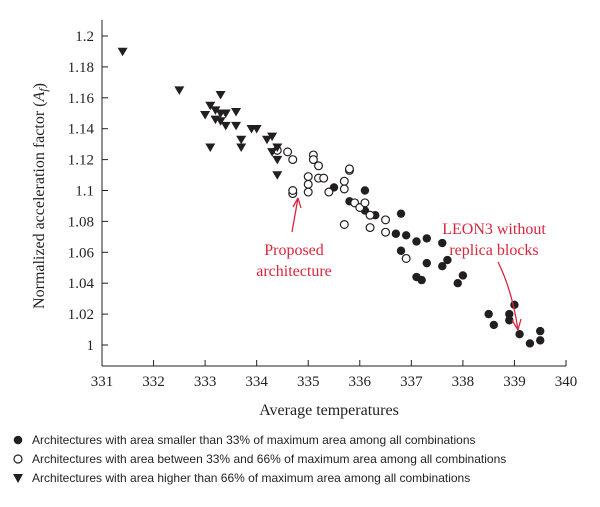 This screenshot has height=507, width=600. I want to click on y-tick-label: 1.16, so click(81, 99).